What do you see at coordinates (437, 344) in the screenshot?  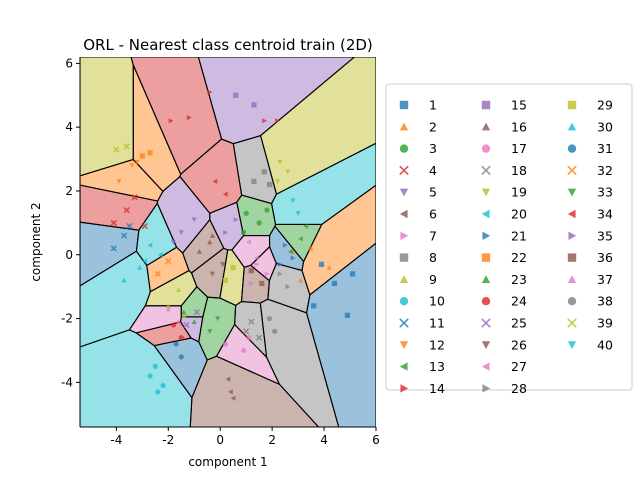 I see `legend-label: 12` at bounding box center [437, 344].